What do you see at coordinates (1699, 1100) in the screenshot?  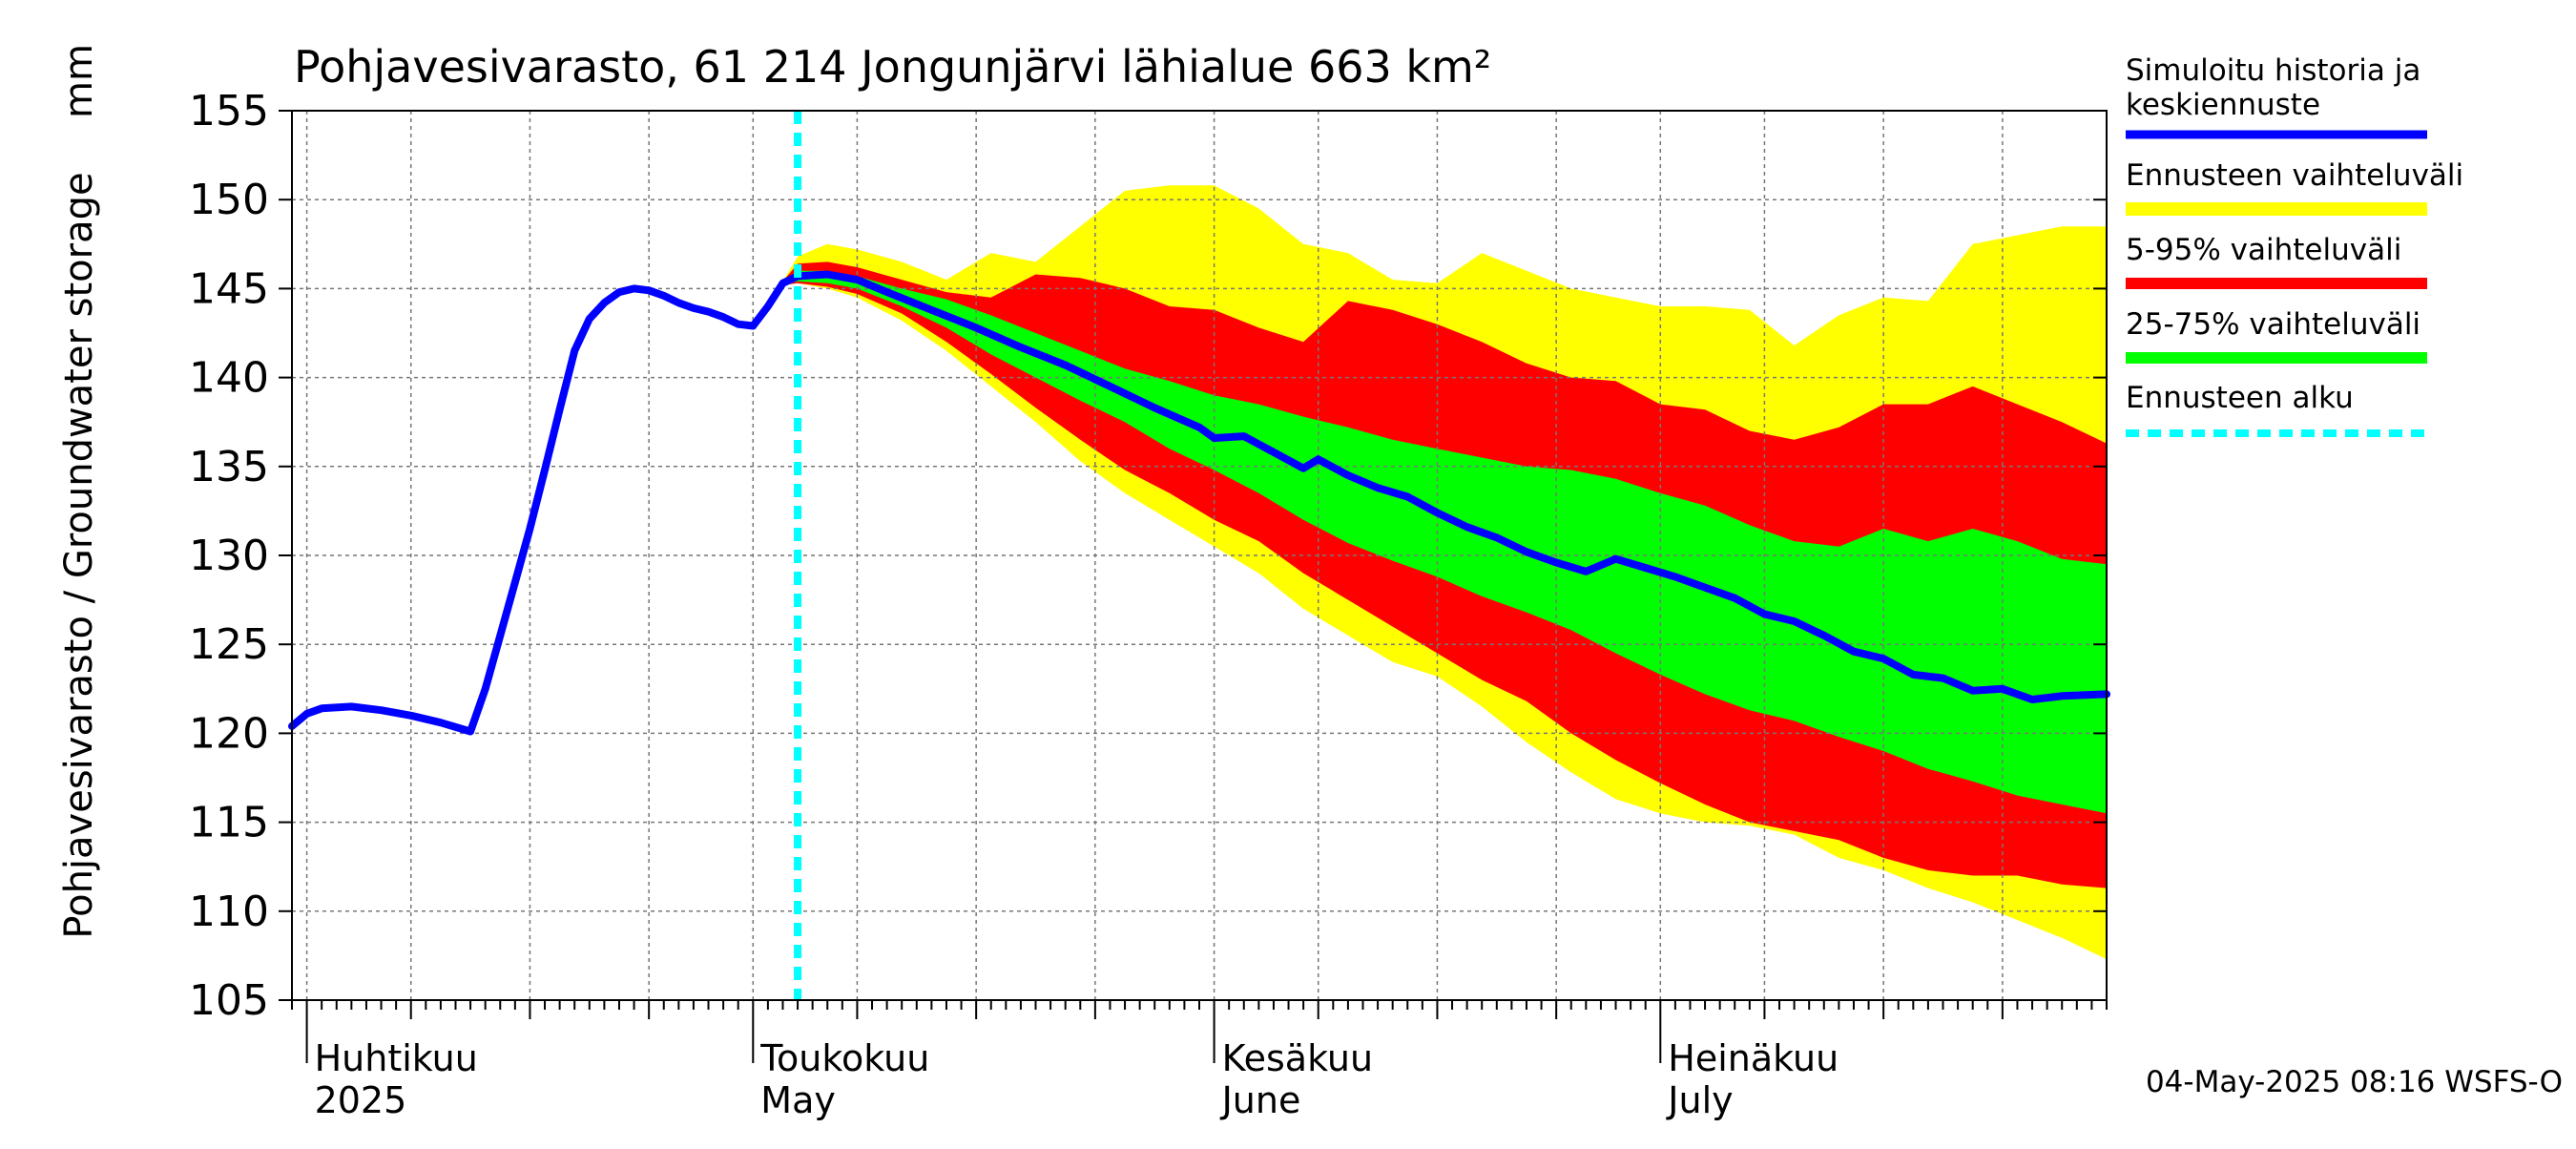 I see `x-month-sublabel-3: July` at bounding box center [1699, 1100].